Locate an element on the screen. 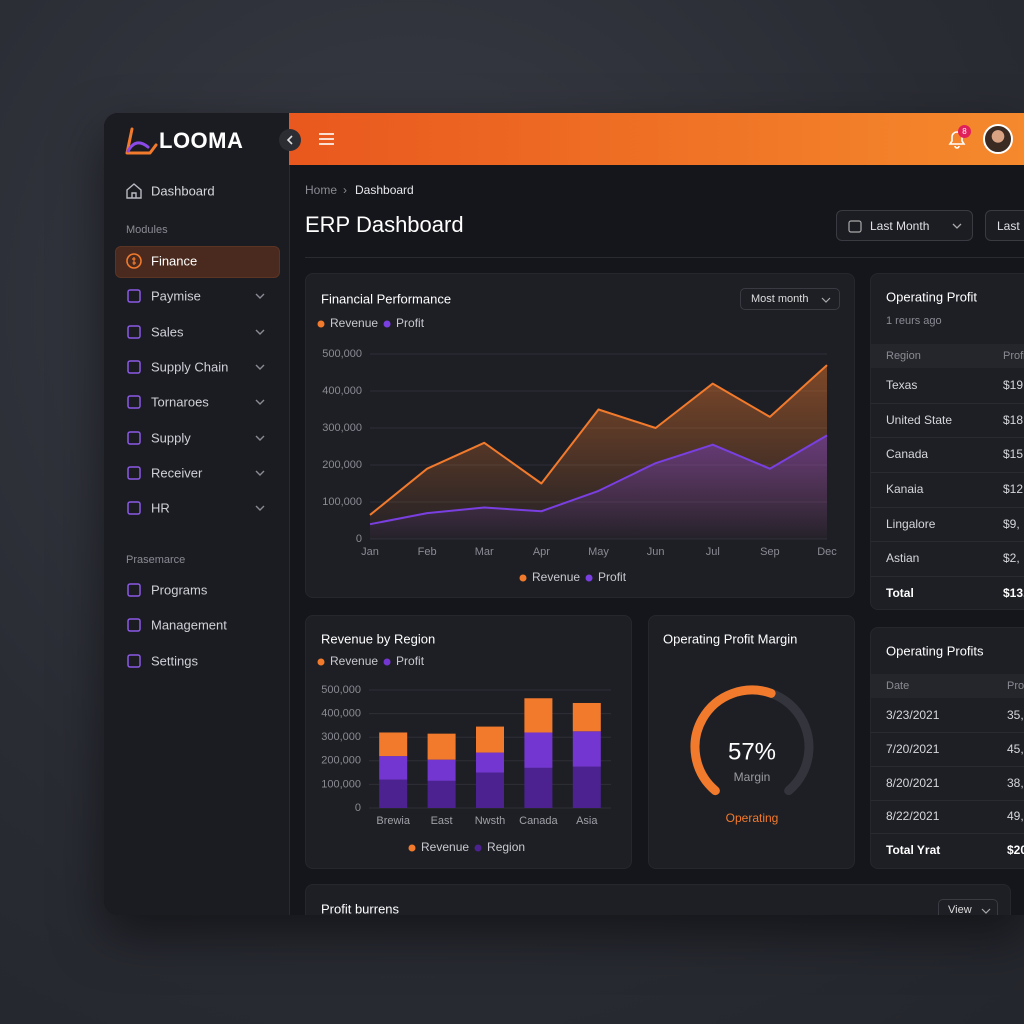 This screenshot has height=1024, width=1024. legend-label: Revenue is located at coordinates (354, 323).